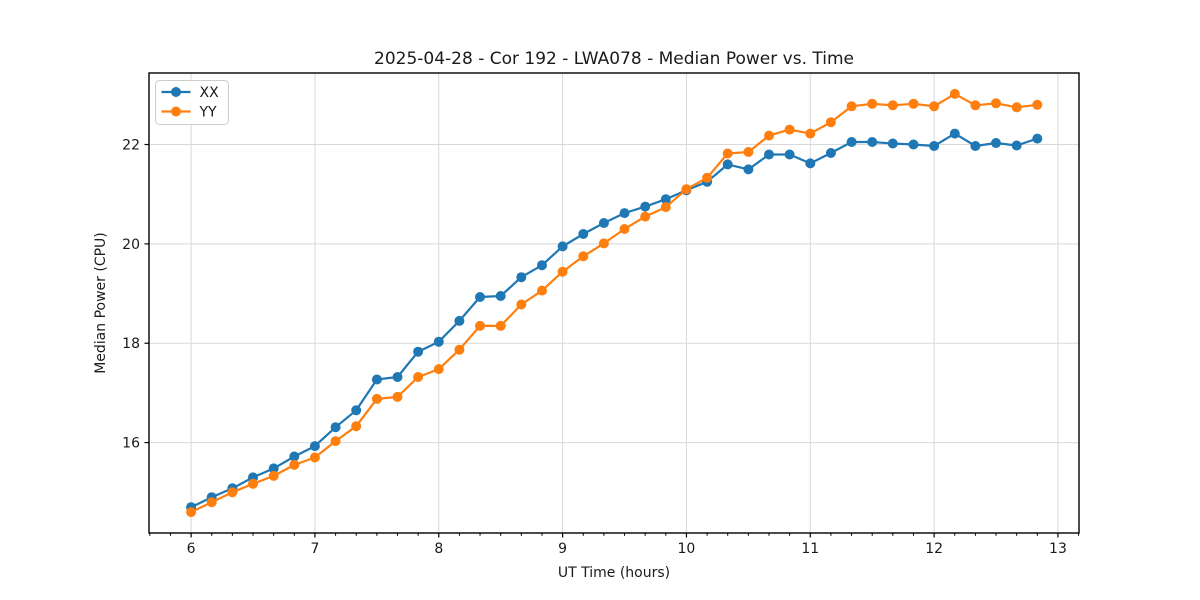 Image resolution: width=1200 pixels, height=600 pixels. Describe the element at coordinates (190, 93) in the screenshot. I see `legend-item-XX: XX` at that location.